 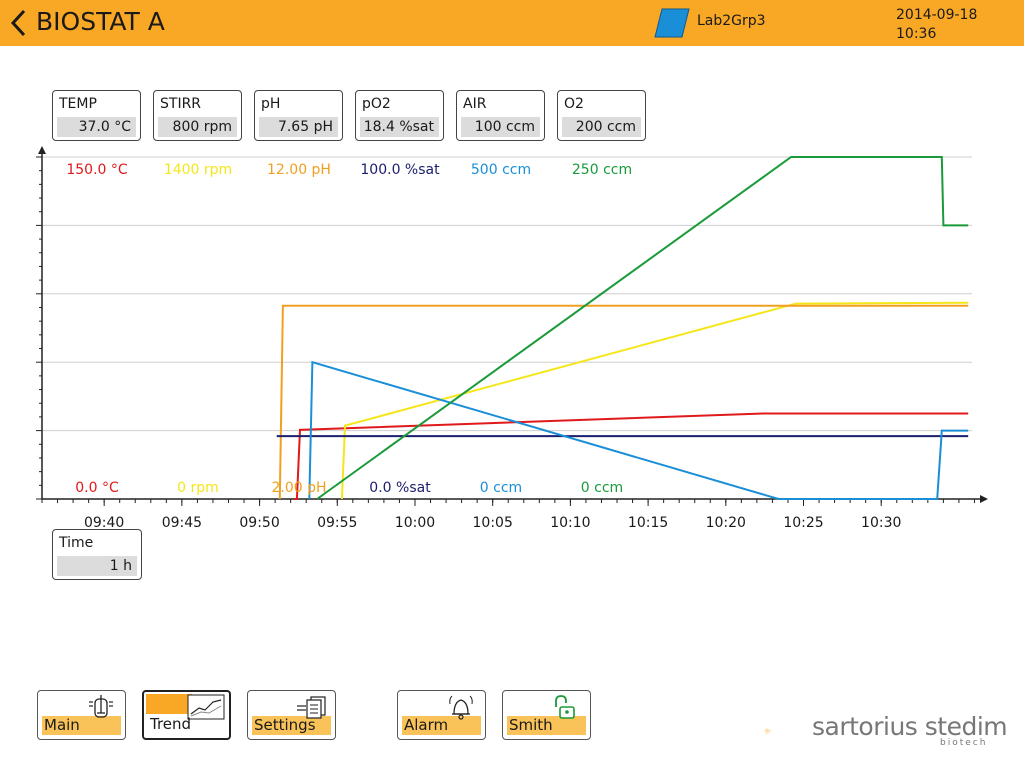 I want to click on date-text: 2014-09-18, so click(x=937, y=15).